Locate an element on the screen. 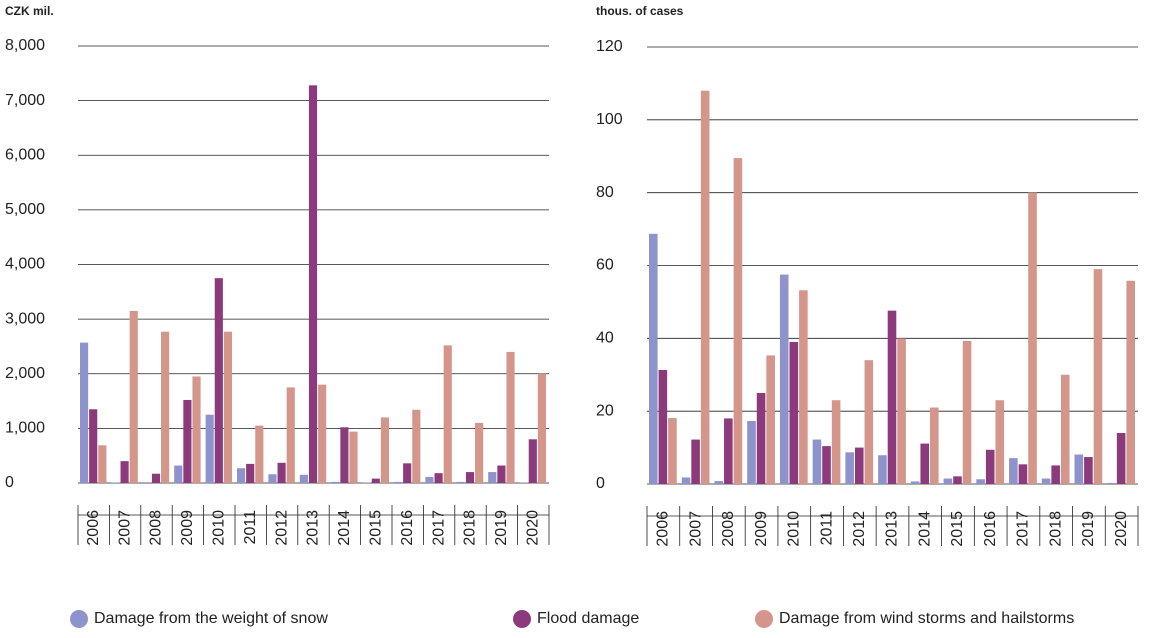 The width and height of the screenshot is (1153, 638). y-tick-label: 2,000 is located at coordinates (25, 373).